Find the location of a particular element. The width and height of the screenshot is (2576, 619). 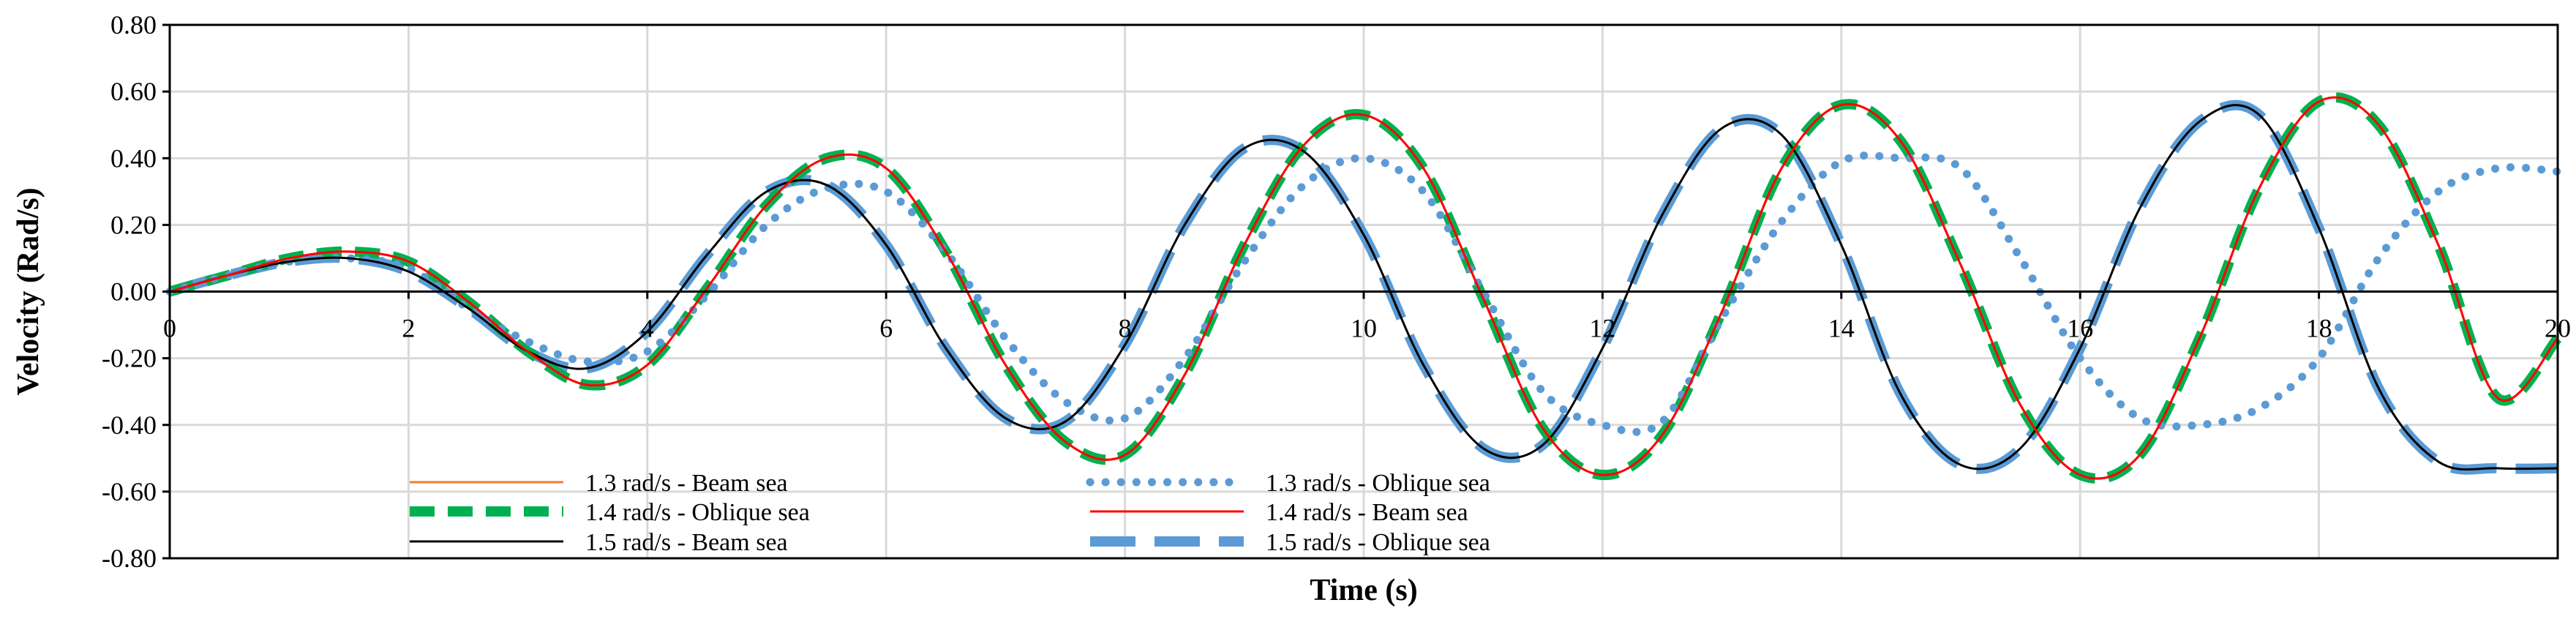

y-axis-title: Velocity (Rad/s) is located at coordinates (28, 291).